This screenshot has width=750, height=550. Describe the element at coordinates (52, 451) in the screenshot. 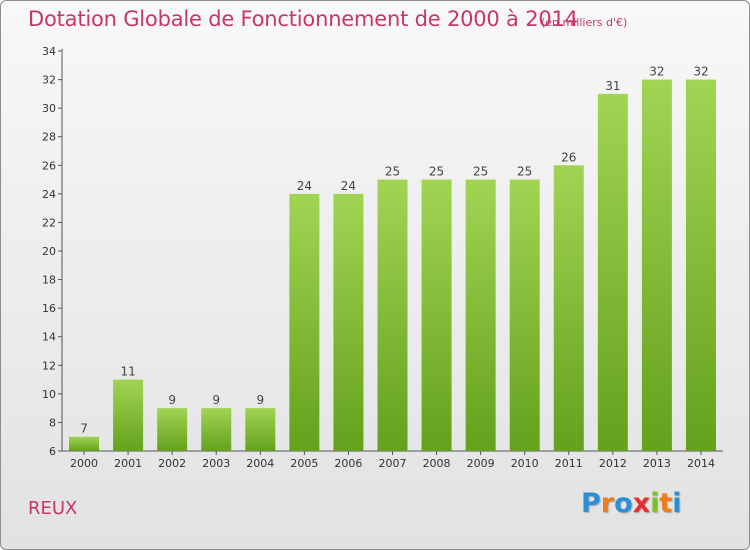

I see `y-tick-label: 6` at that location.